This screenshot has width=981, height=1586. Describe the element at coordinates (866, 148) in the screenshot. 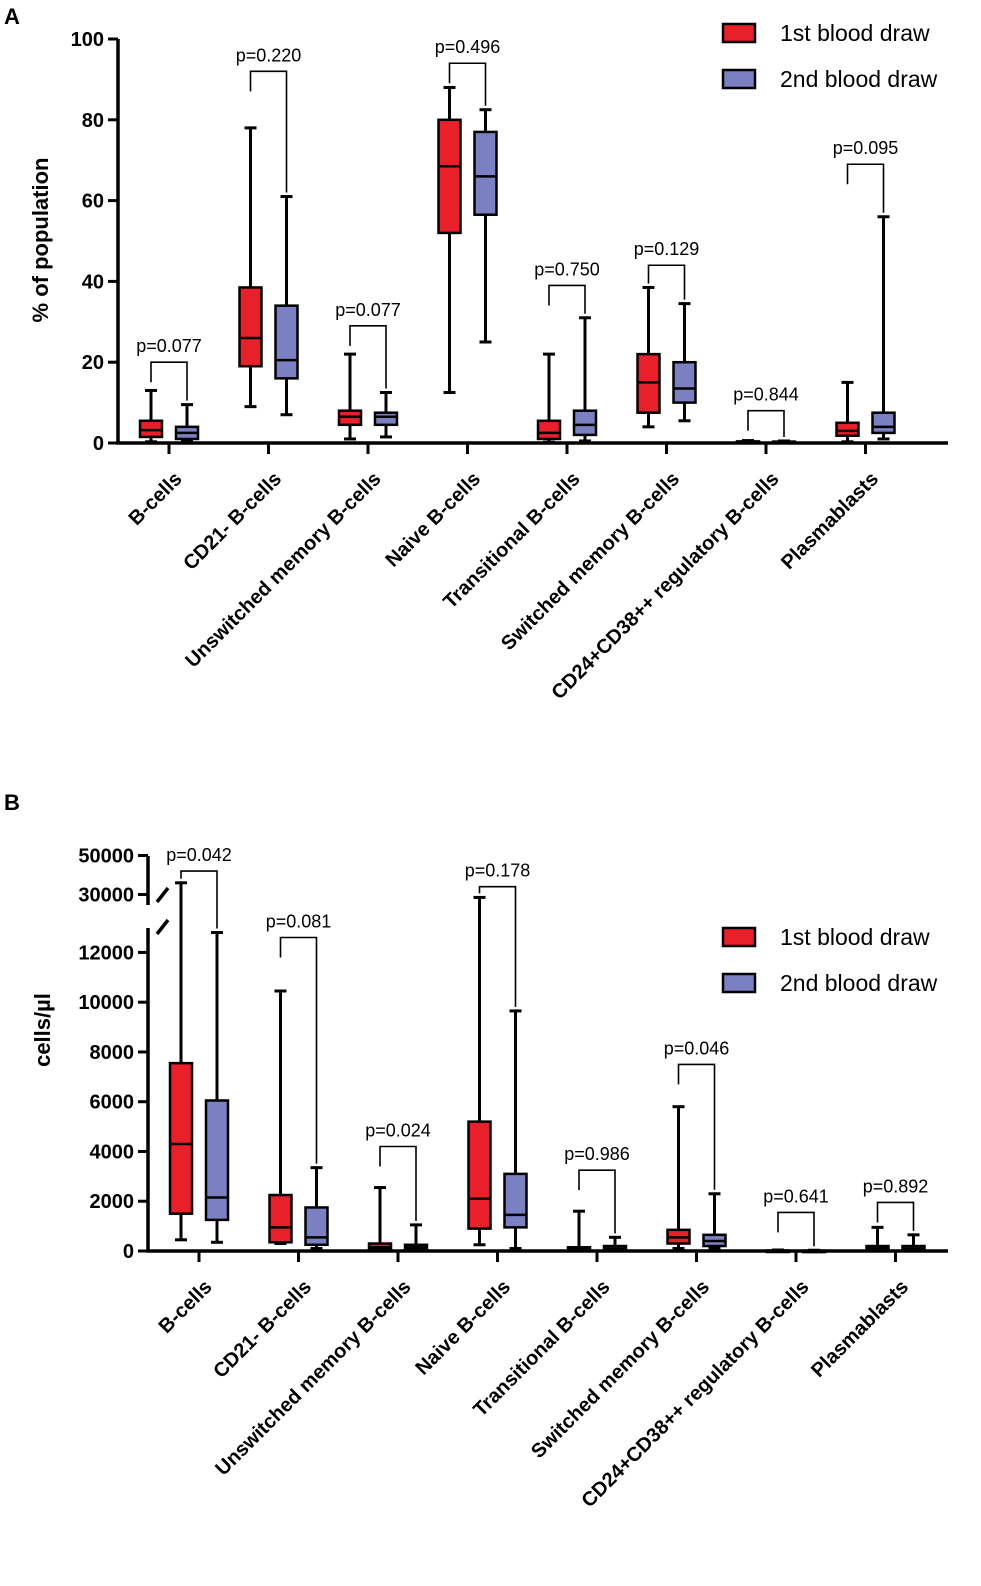

I see `p-value-label: p=0.095` at that location.